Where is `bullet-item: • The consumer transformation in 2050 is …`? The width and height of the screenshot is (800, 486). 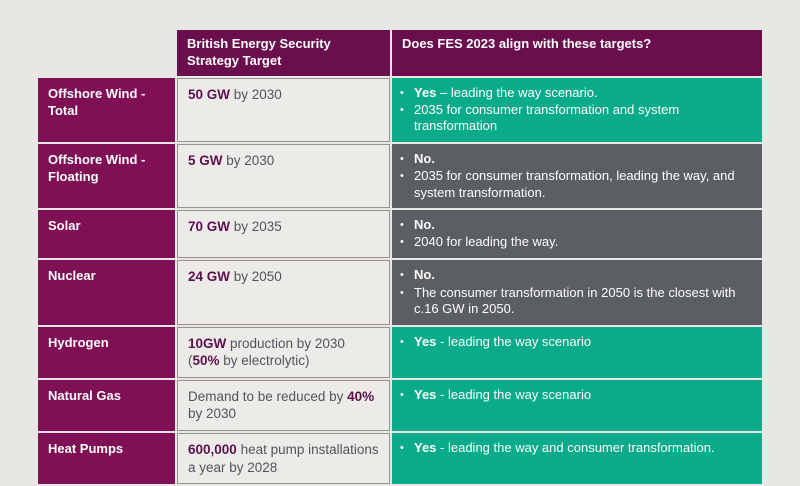
bullet-item: • The consumer transformation in 2050 is … is located at coordinates (576, 301).